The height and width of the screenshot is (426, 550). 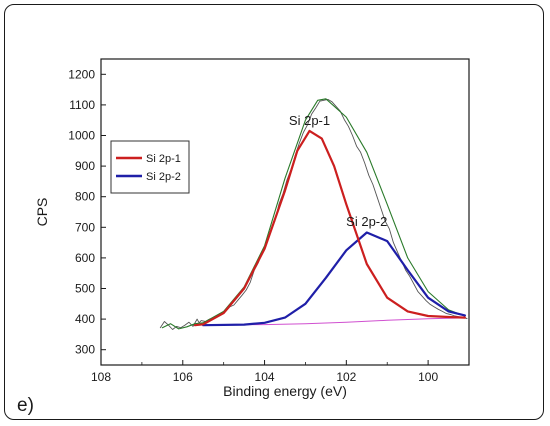 What do you see at coordinates (366, 221) in the screenshot?
I see `annotation-si-2p-2: Si 2p-2` at bounding box center [366, 221].